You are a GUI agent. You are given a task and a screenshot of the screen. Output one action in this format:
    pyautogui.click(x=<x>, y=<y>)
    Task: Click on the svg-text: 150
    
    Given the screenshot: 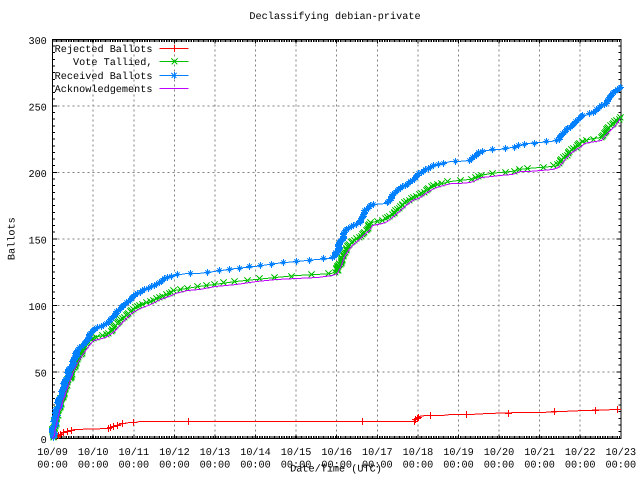 What is the action you would take?
    pyautogui.click(x=37, y=242)
    